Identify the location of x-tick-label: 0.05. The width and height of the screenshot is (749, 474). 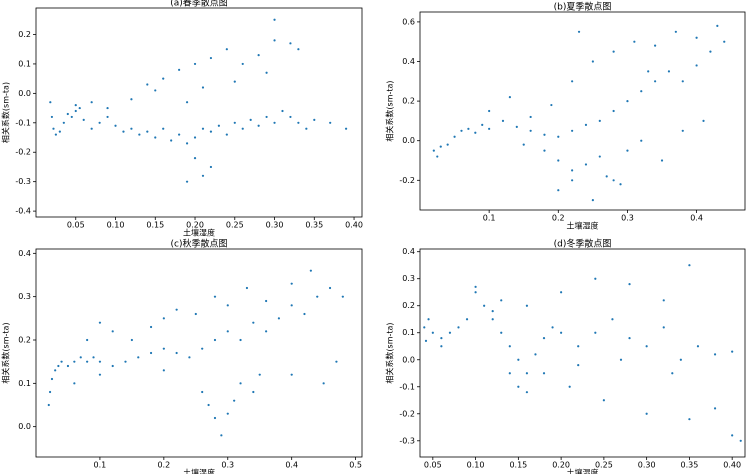
(76, 225).